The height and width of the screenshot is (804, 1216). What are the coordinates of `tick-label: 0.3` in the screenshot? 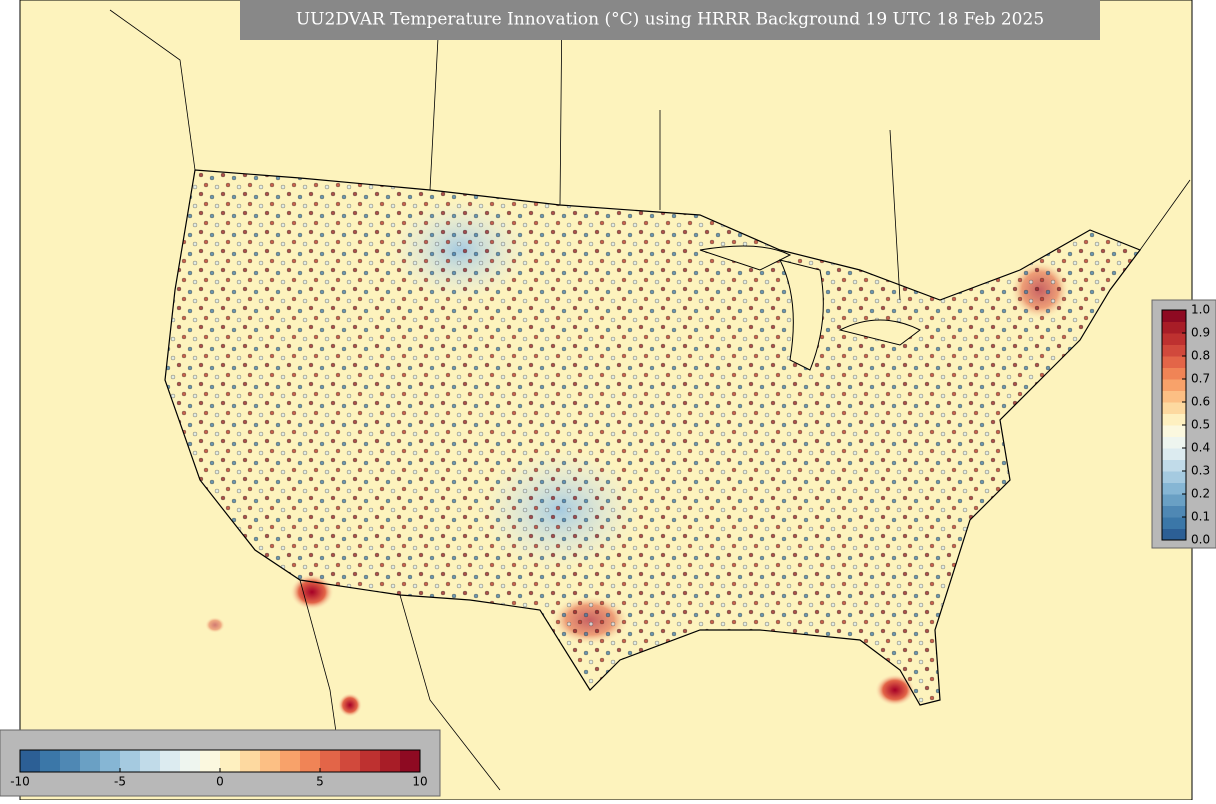 It's located at (1200, 471).